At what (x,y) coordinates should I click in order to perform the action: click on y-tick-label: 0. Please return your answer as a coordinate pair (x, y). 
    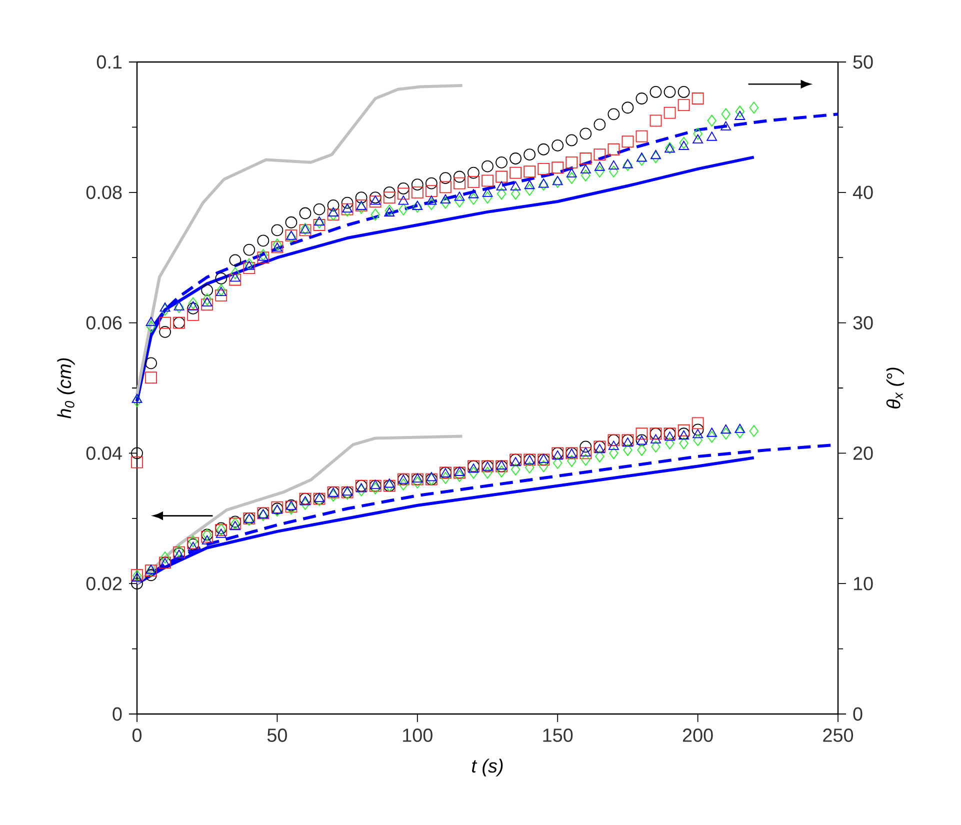
    Looking at the image, I should click on (117, 714).